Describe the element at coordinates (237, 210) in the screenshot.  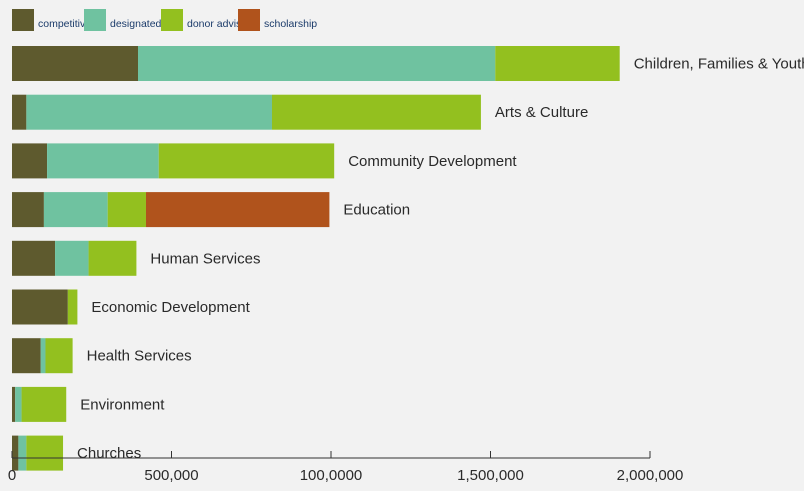
I see `bar-segment-scholarship` at that location.